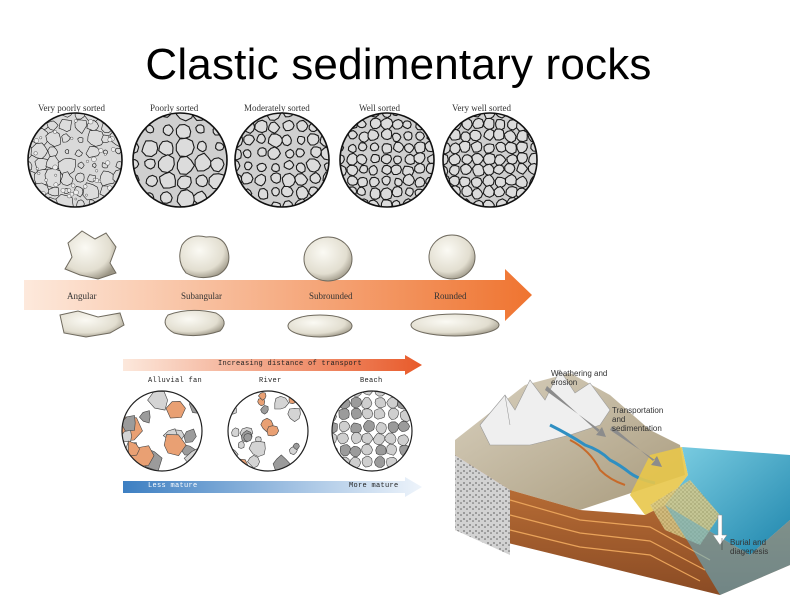 Image resolution: width=797 pixels, height=598 pixels. Describe the element at coordinates (290, 364) in the screenshot. I see `transport-arrow-label: Increasing distance of transport` at that location.